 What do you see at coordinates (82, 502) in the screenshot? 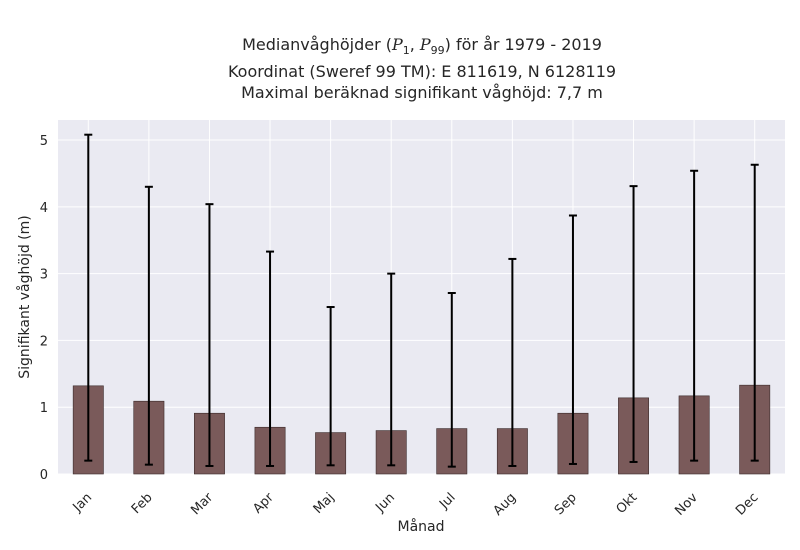
I see `x-tick-label: Jan` at bounding box center [82, 502].